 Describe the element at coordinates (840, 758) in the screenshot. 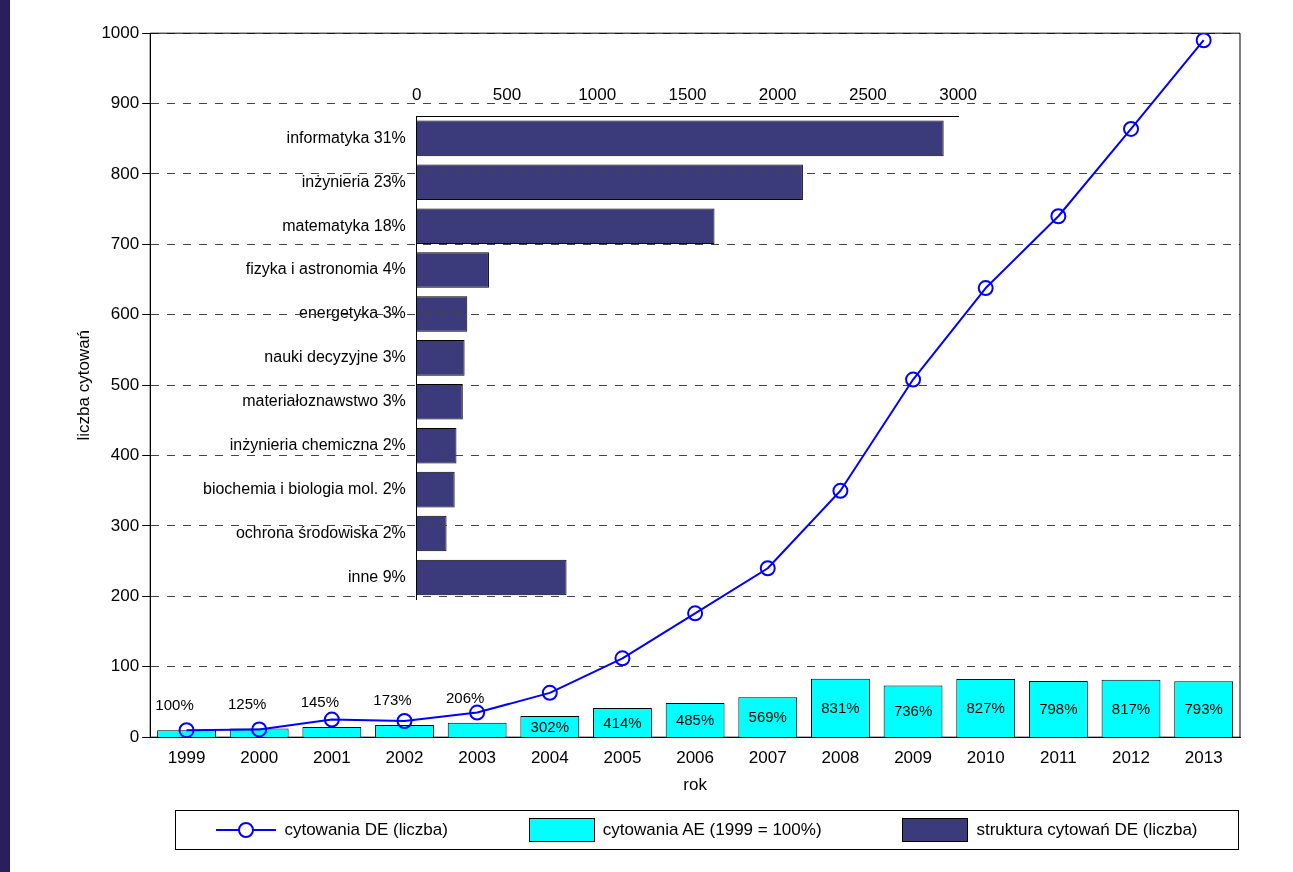

I see `x-tick-label: 2008` at that location.